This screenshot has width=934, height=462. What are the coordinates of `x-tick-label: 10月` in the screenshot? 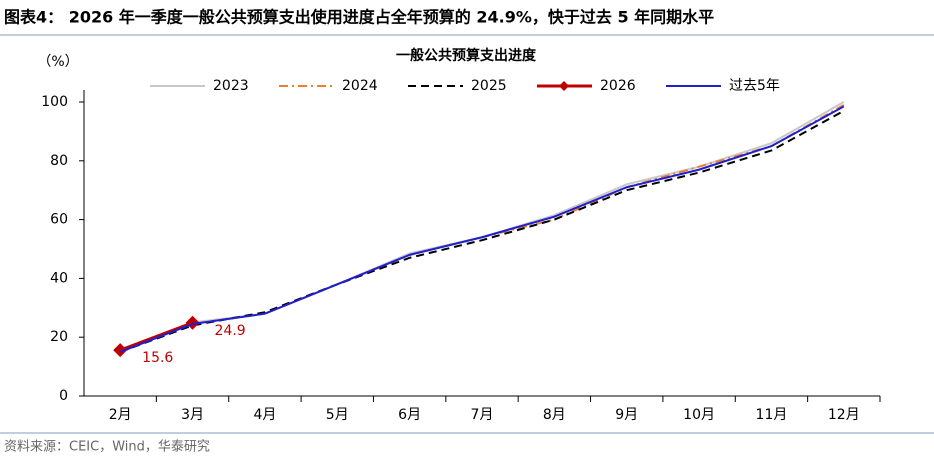 It's located at (699, 415).